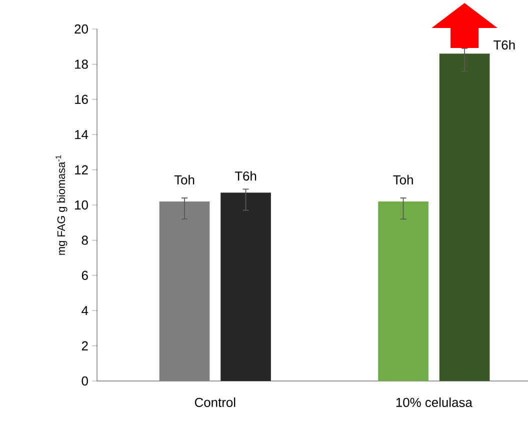 This screenshot has width=528, height=430. Describe the element at coordinates (81, 99) in the screenshot. I see `y-tick-label: 16` at that location.